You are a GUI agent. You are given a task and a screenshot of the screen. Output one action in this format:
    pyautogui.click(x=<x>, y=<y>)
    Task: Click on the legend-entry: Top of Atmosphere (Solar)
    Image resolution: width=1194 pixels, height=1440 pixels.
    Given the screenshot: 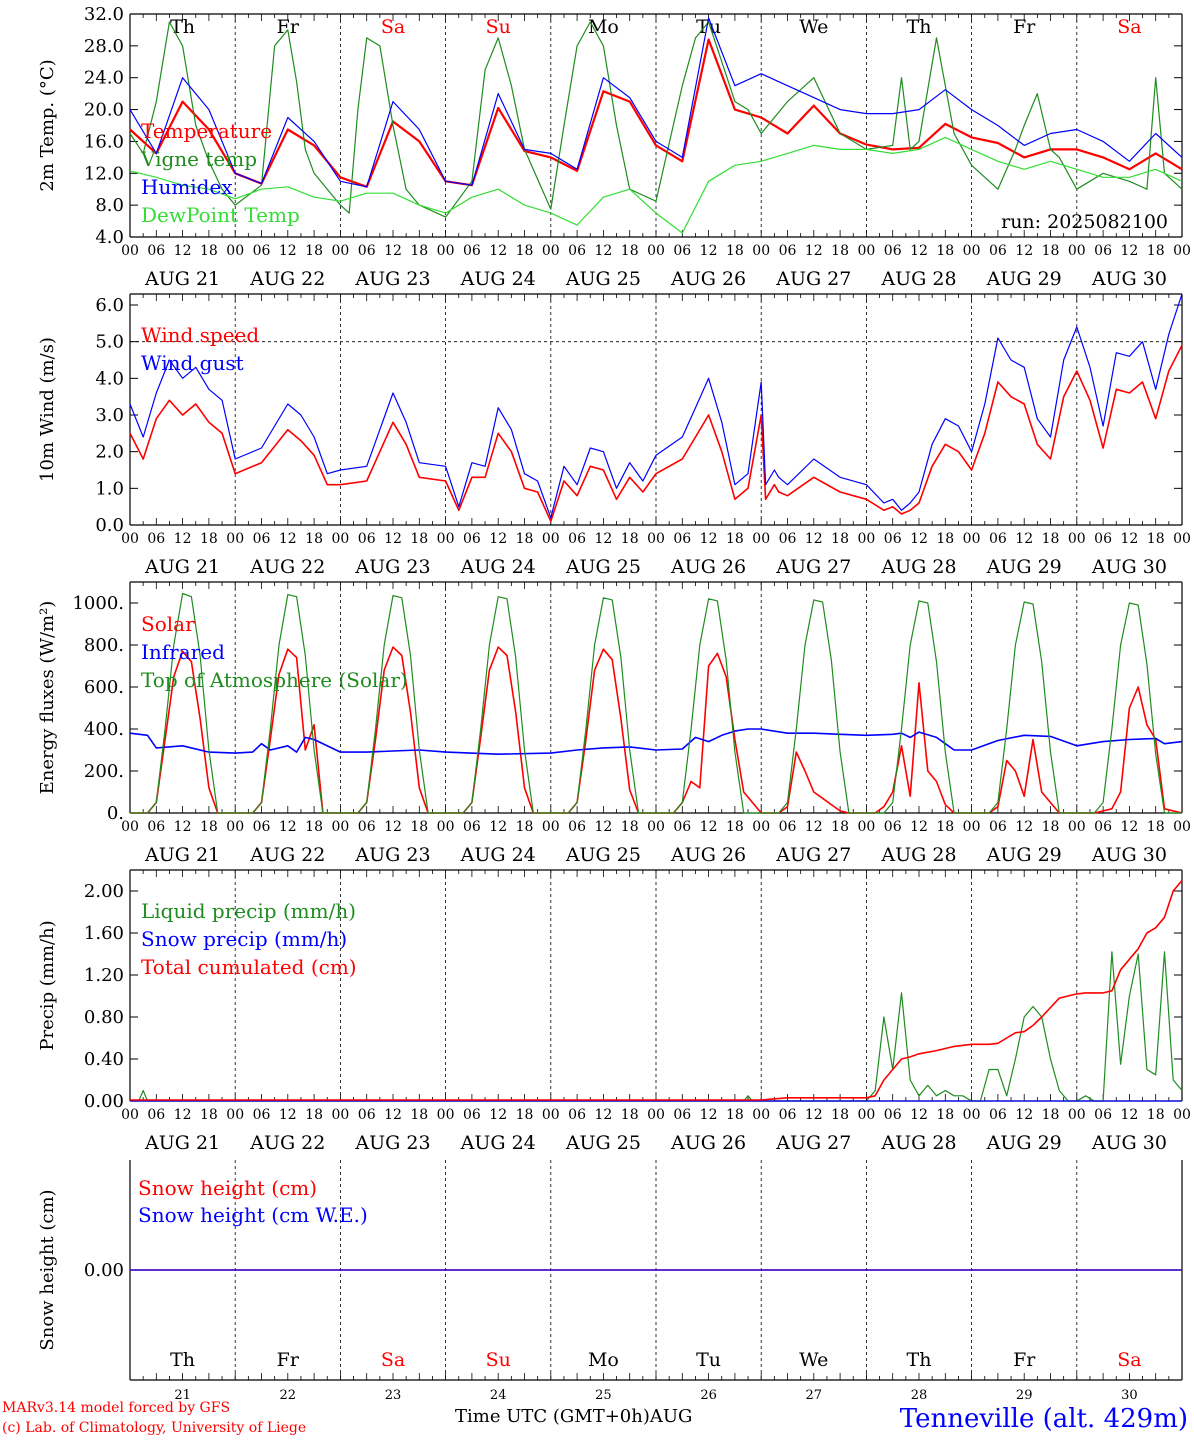 What is the action you would take?
    pyautogui.click(x=274, y=680)
    